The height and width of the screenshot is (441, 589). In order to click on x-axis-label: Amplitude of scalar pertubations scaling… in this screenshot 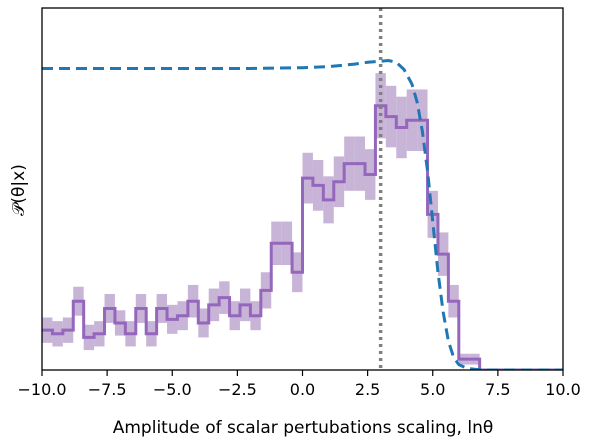, I will do `click(303, 428)`.